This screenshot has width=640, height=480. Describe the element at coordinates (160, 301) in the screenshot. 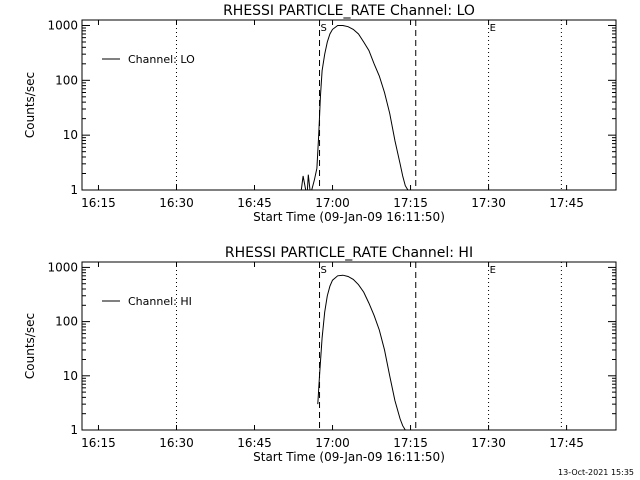

I see `legend-entry: Channel: HI` at that location.